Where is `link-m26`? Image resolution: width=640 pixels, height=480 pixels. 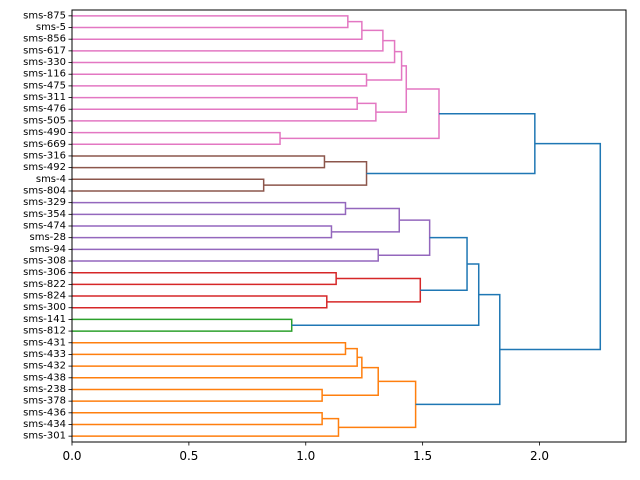 link-m26 is located at coordinates (209, 349).